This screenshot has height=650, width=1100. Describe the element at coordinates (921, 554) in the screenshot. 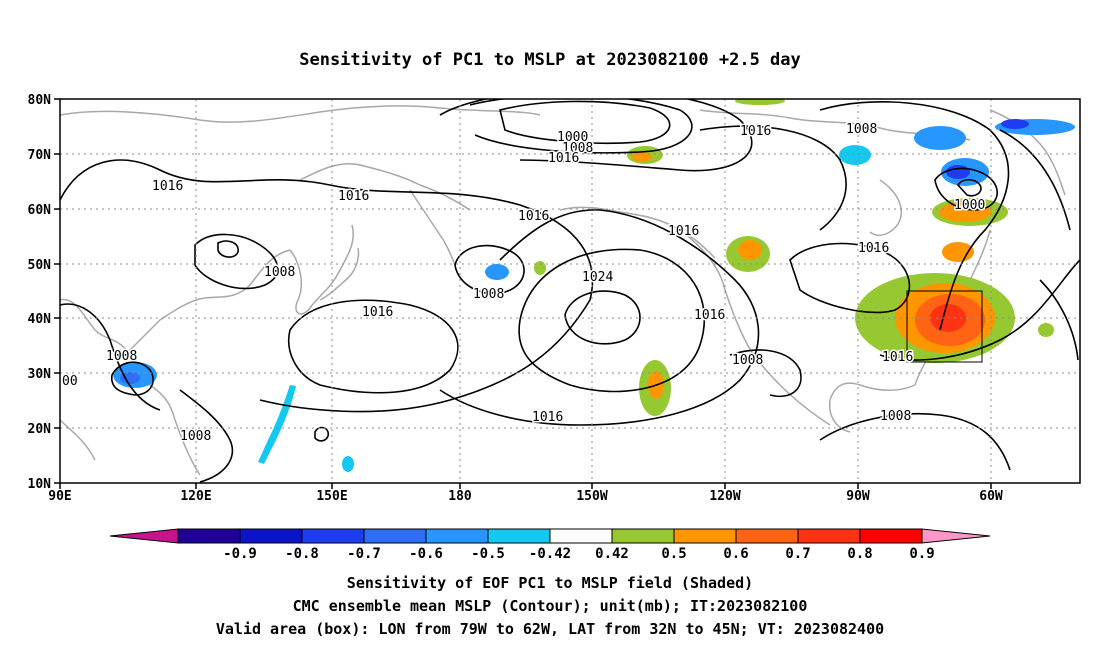

I see `colorbar-tick-label: 0.9` at that location.